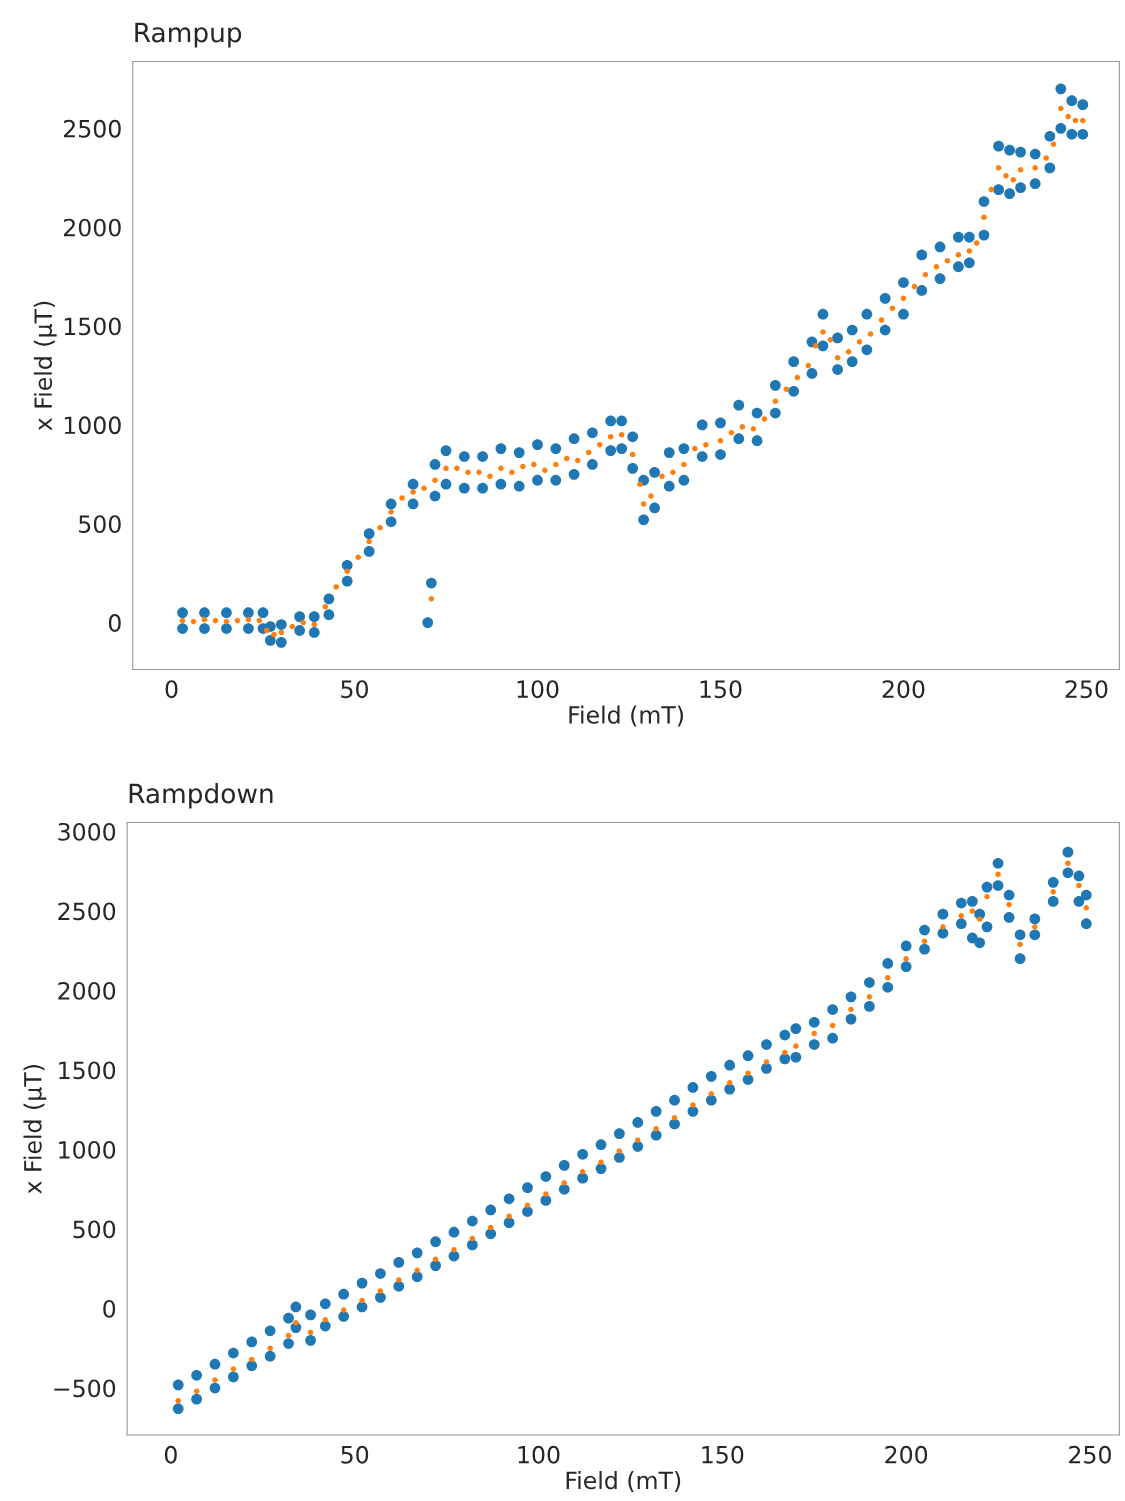 The width and height of the screenshot is (1125, 1501). What do you see at coordinates (188, 35) in the screenshot?
I see `chart-title: Rampup` at bounding box center [188, 35].